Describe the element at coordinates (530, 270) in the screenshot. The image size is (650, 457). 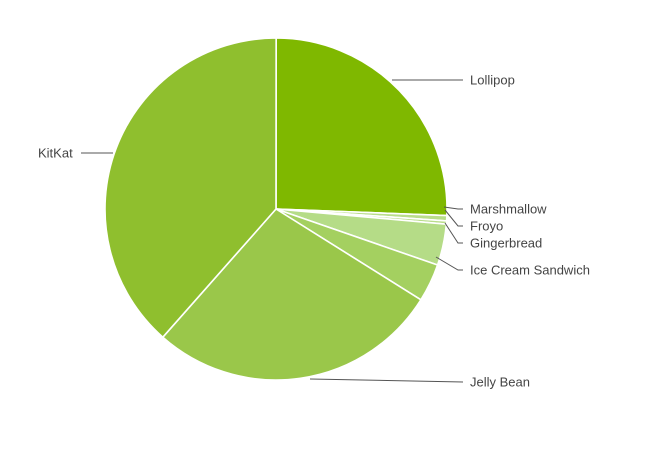
I see `slice-label-ice-cream-sandwich: Ice Cream Sandwich` at that location.